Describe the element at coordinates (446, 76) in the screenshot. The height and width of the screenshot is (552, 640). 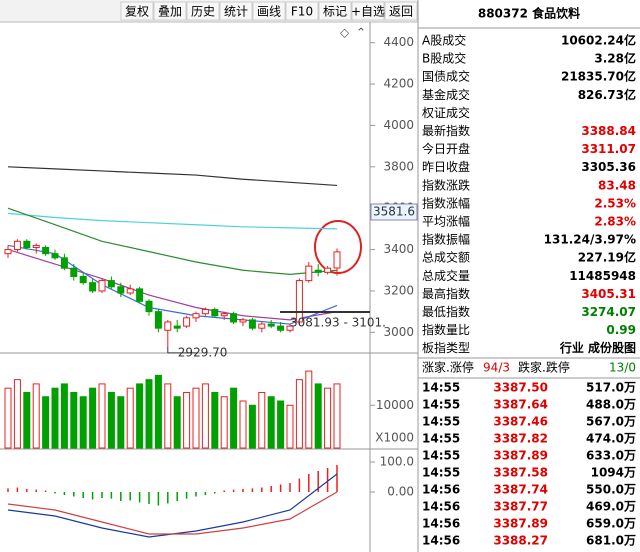
I see `quote-label: 国债成交` at that location.